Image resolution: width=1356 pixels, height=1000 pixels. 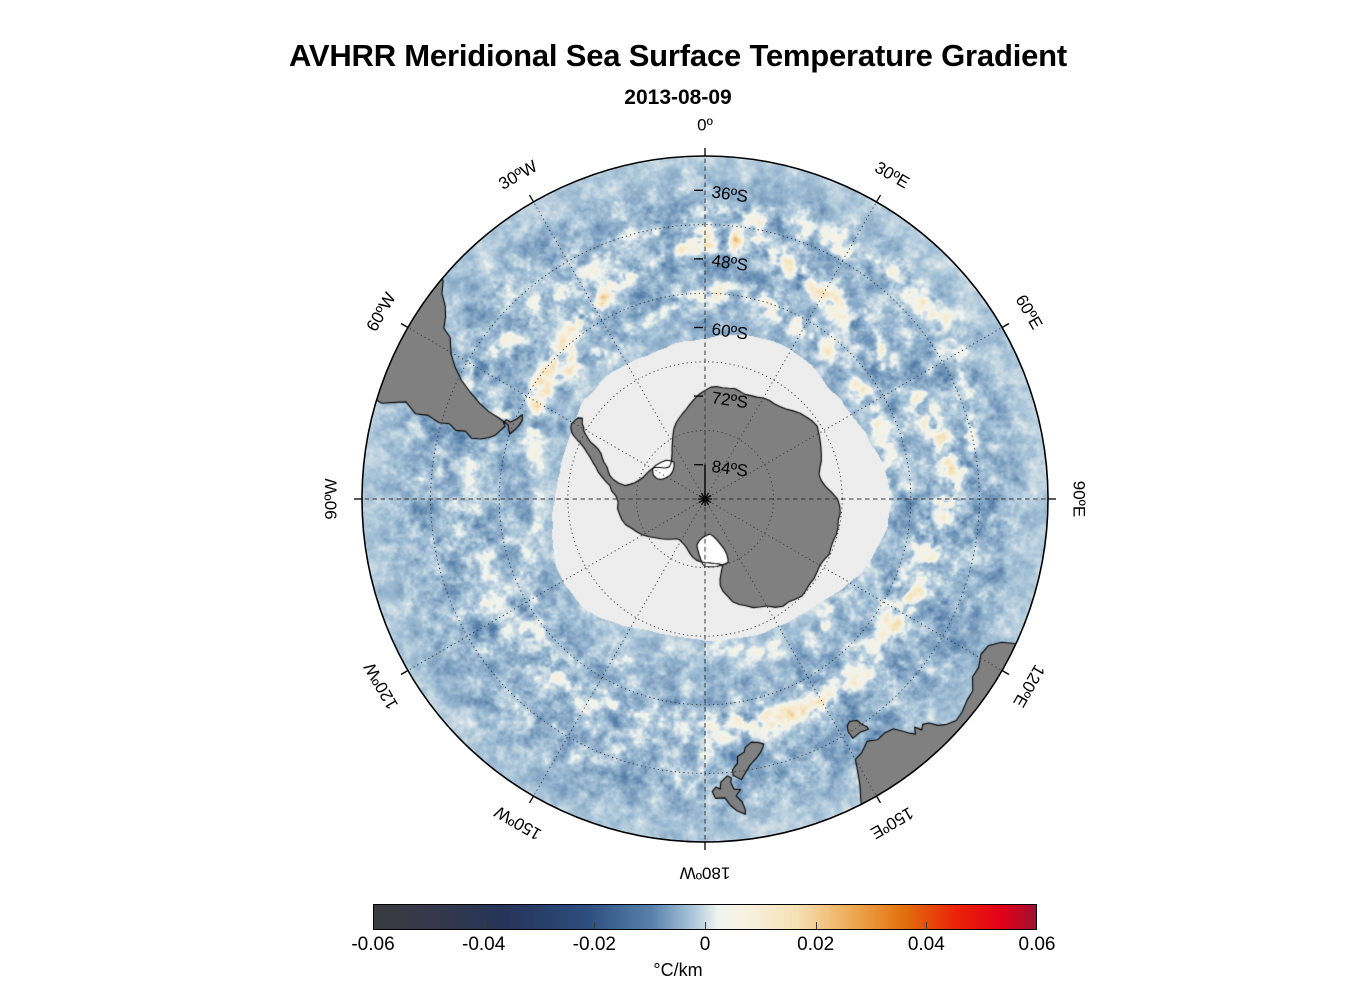 I want to click on pole-ray, so click(x=708, y=497).